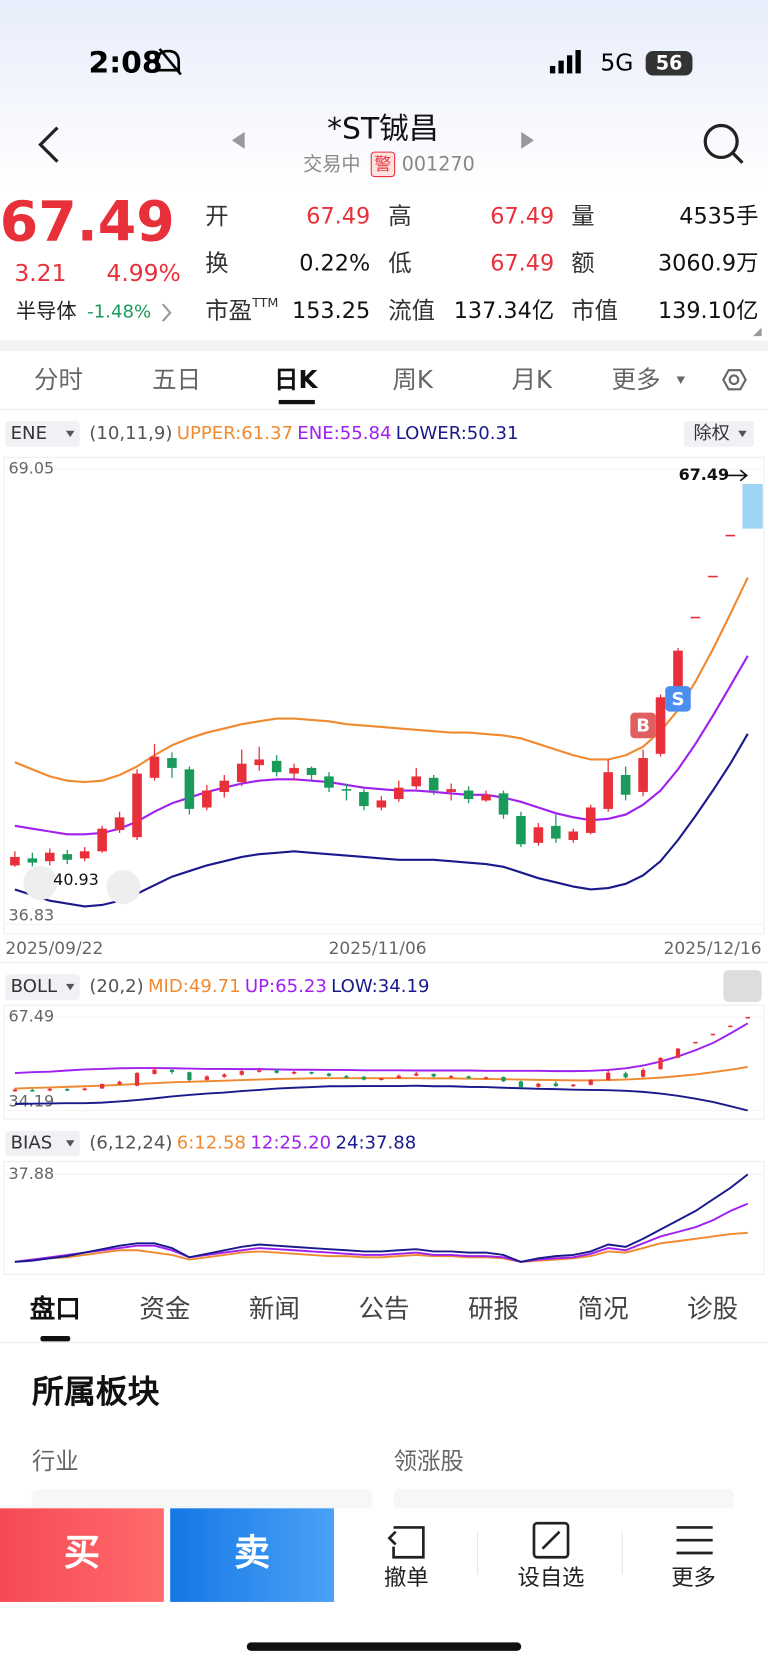 The image size is (768, 1670). Describe the element at coordinates (603, 1309) in the screenshot. I see `detail-tab: 简况` at that location.